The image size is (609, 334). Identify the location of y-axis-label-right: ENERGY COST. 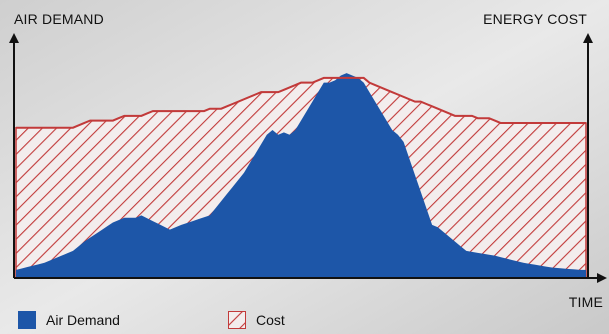
(535, 19).